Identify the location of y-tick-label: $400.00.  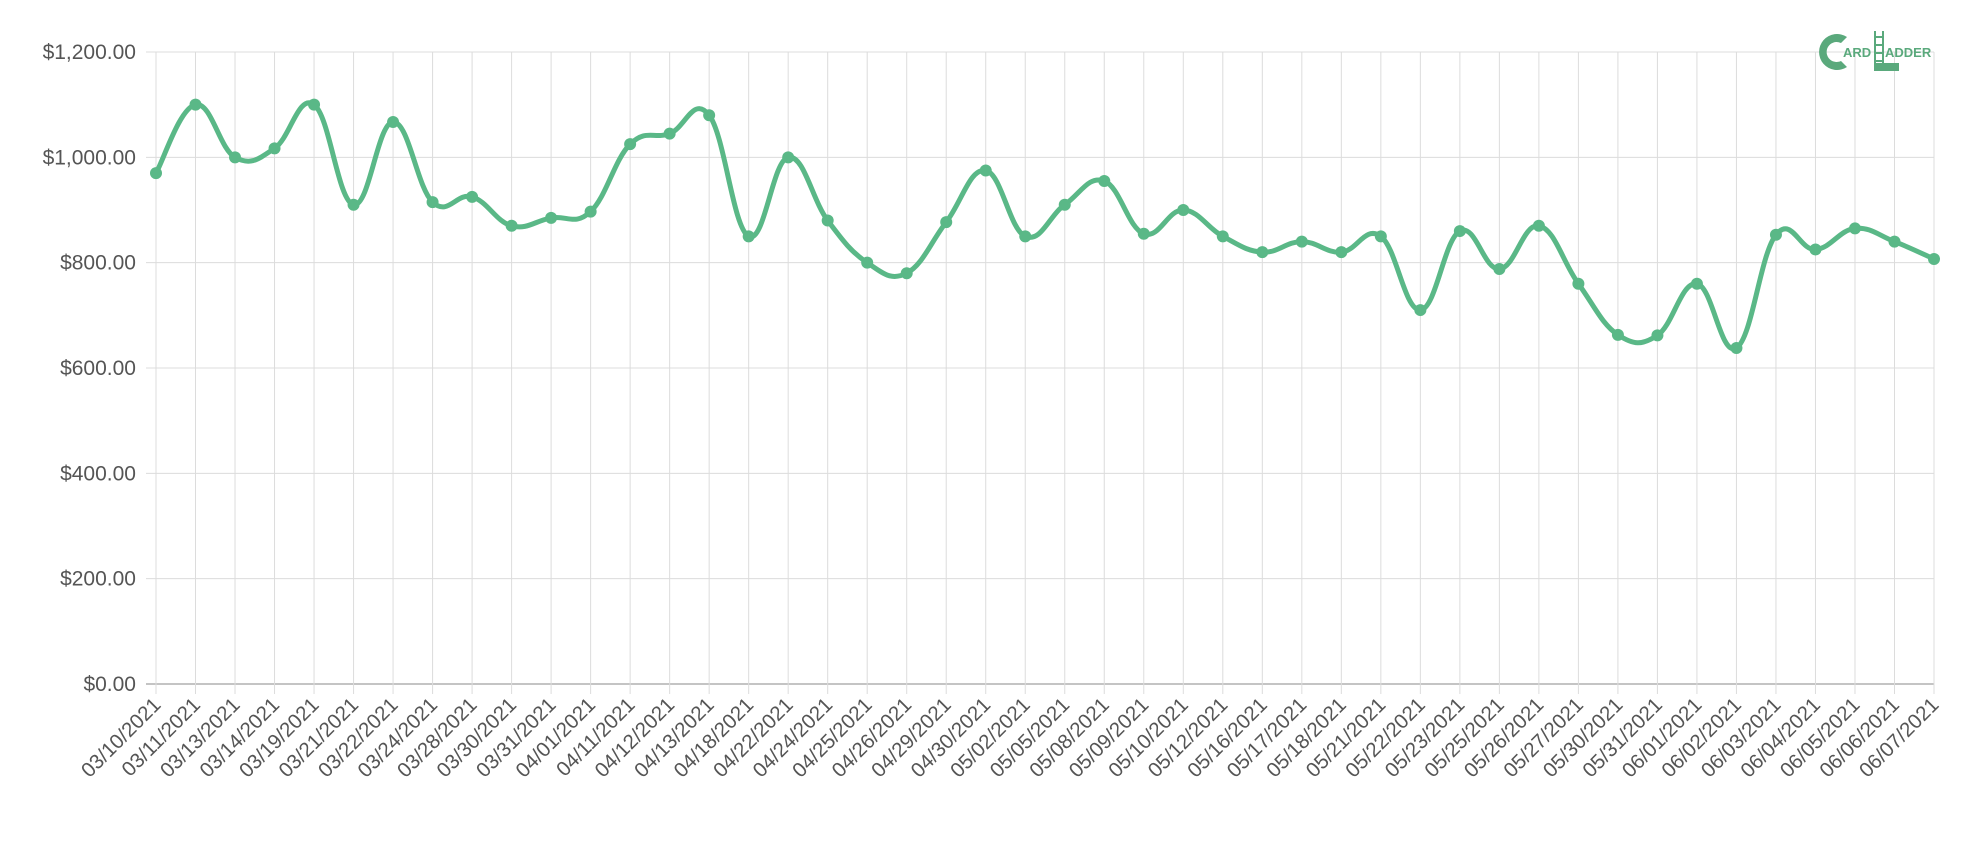
(98, 473).